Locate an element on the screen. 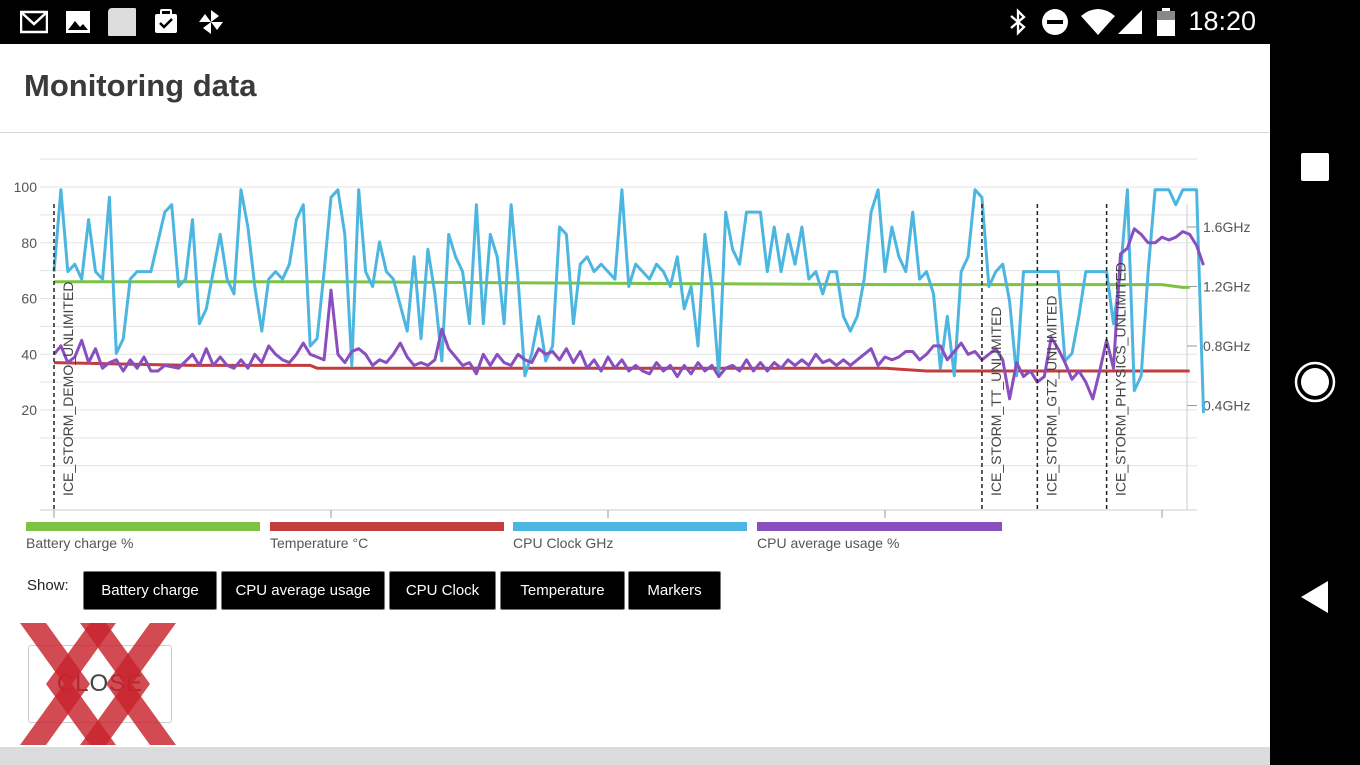  page-title: Monitoring data is located at coordinates (140, 85).